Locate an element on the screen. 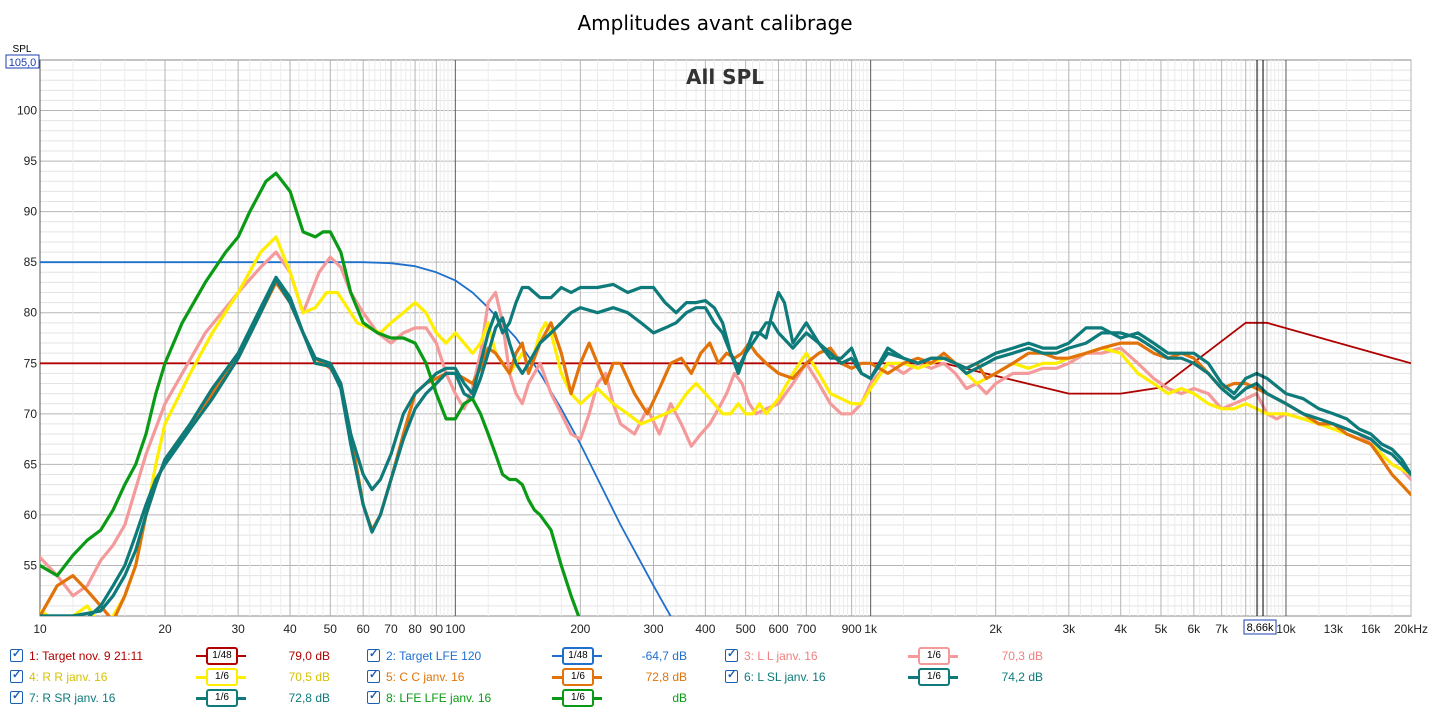 This screenshot has width=1431, height=709. x-tick-label: 80 is located at coordinates (415, 629).